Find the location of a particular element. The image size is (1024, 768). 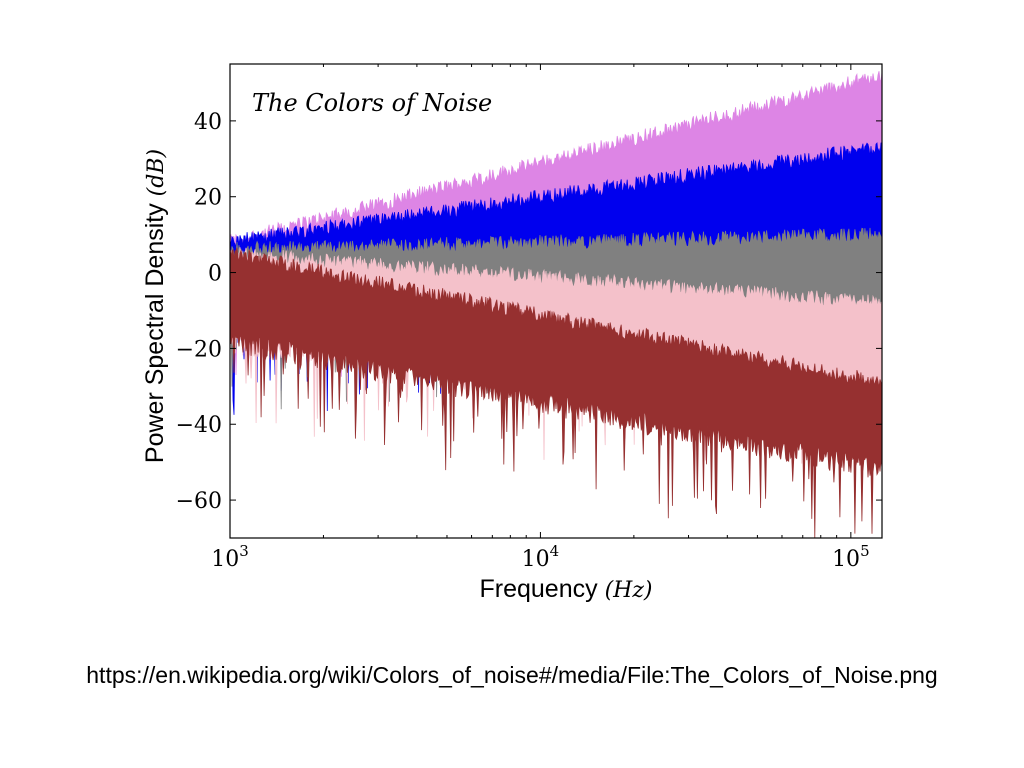

x-axis-label-unit: (Hz) is located at coordinates (629, 590).